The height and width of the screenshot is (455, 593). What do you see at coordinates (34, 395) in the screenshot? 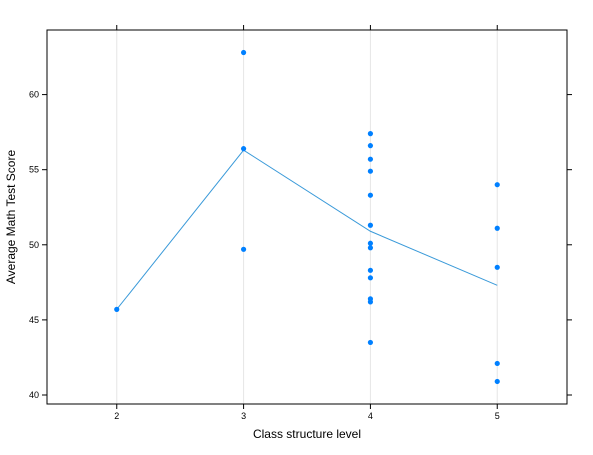
I see `y-tick-label-40: 40` at bounding box center [34, 395].